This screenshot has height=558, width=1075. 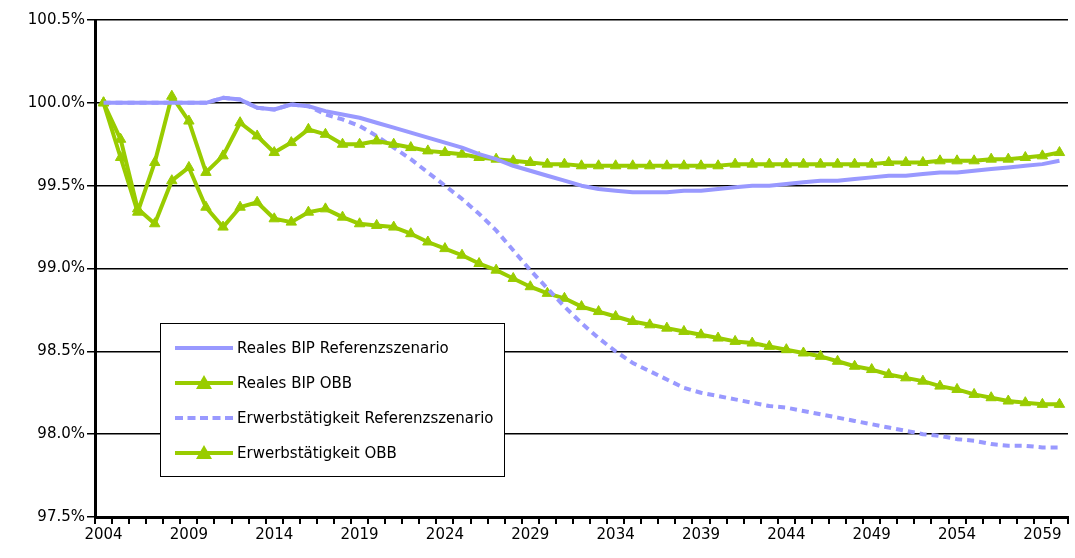 I want to click on y-tick-label: 100.5%, so click(x=56, y=18).